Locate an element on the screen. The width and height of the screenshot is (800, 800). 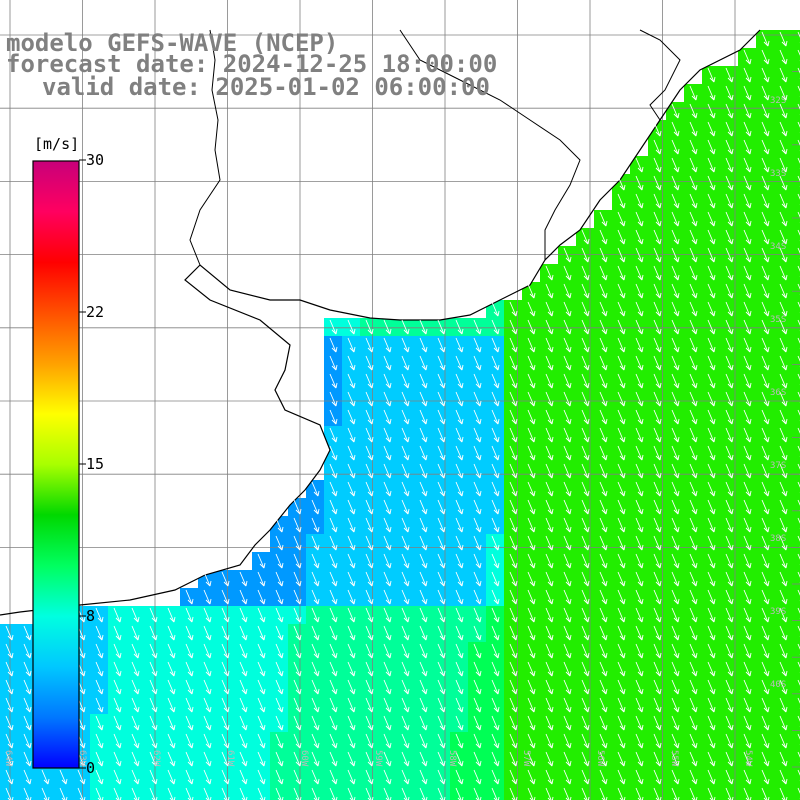
lat-label: 40S is located at coordinates (778, 685).